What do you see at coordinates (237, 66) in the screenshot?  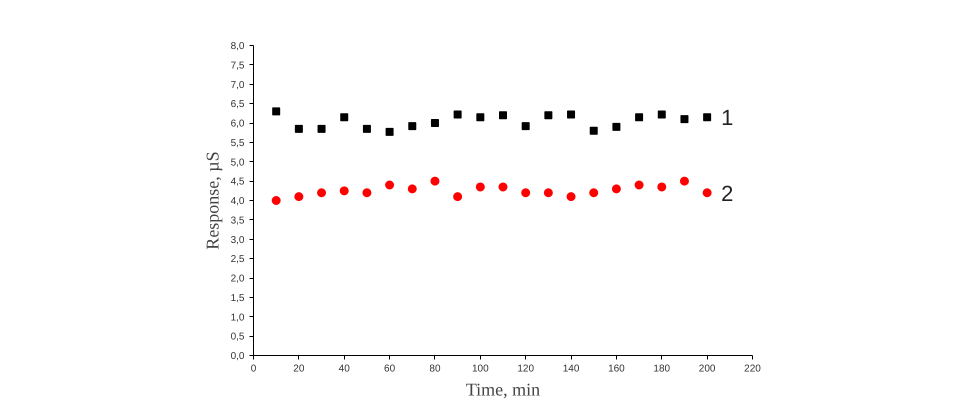 I see `y-tick-label: 7,5` at bounding box center [237, 66].